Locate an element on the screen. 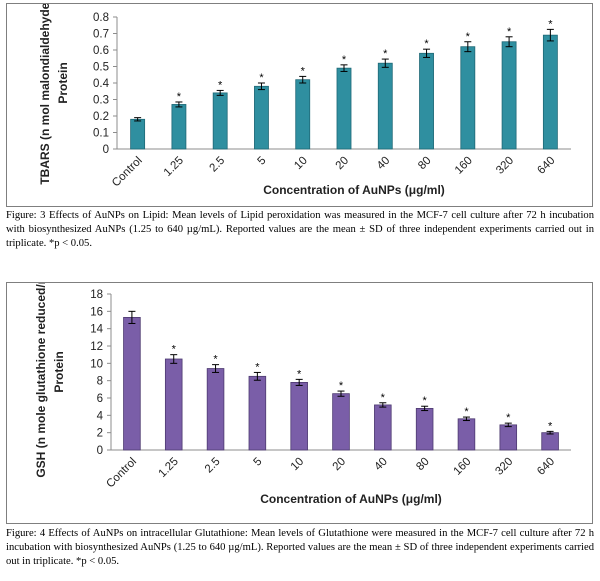 Image resolution: width=600 pixels, height=581 pixels. y-tick-label: 0.7 is located at coordinates (101, 35).